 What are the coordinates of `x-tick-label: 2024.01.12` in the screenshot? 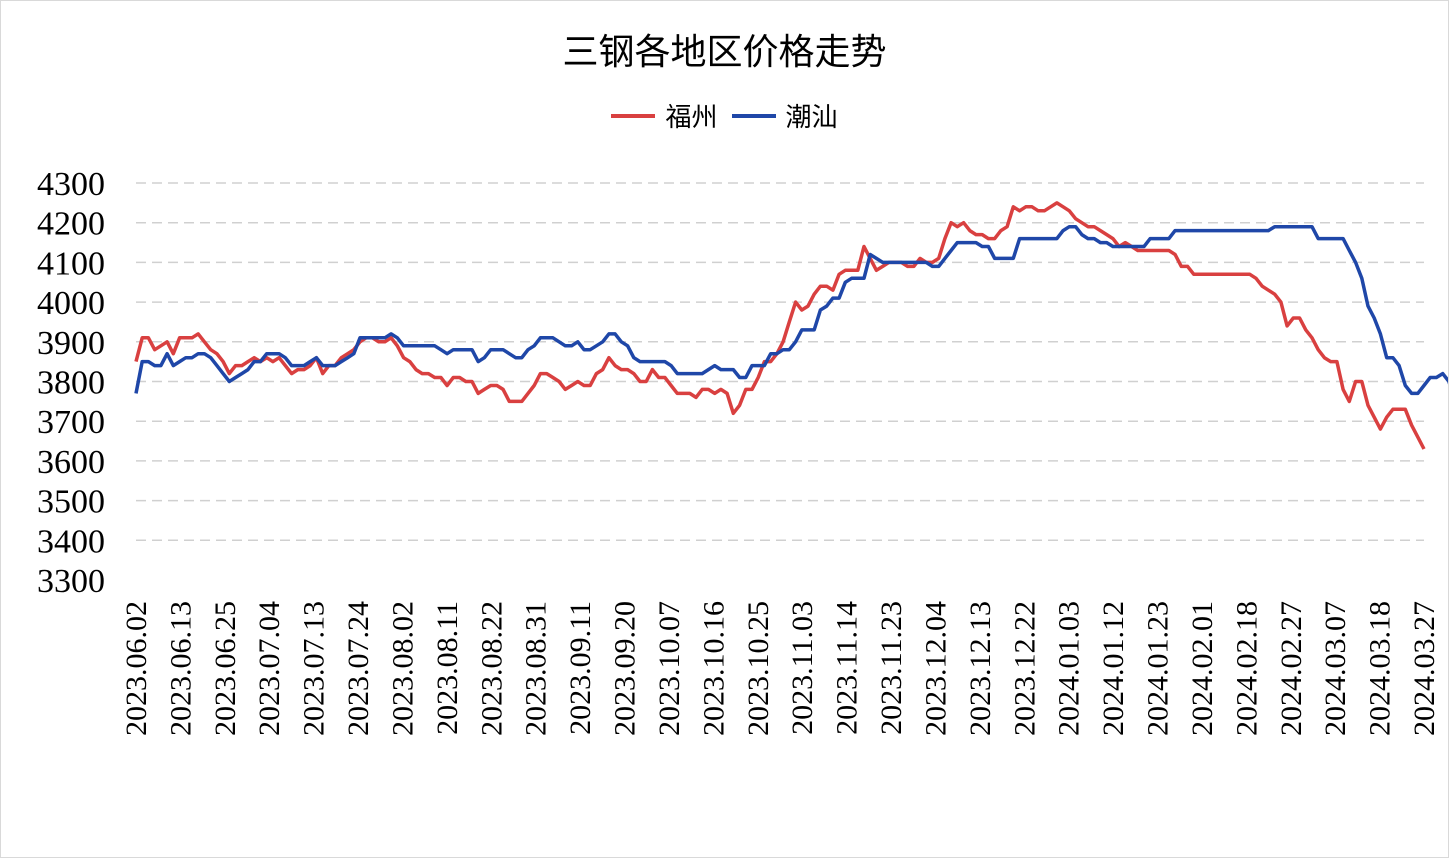 It's located at (1113, 668).